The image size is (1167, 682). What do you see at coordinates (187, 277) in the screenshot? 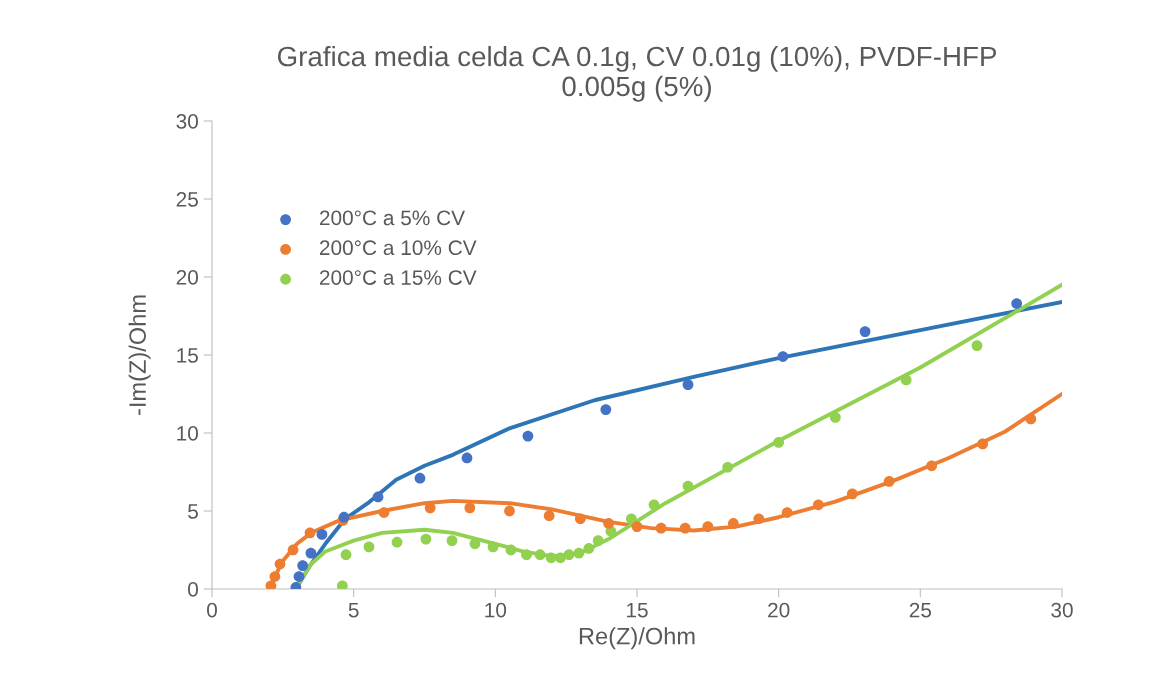
I see `y-tick-label: 20` at bounding box center [187, 277].